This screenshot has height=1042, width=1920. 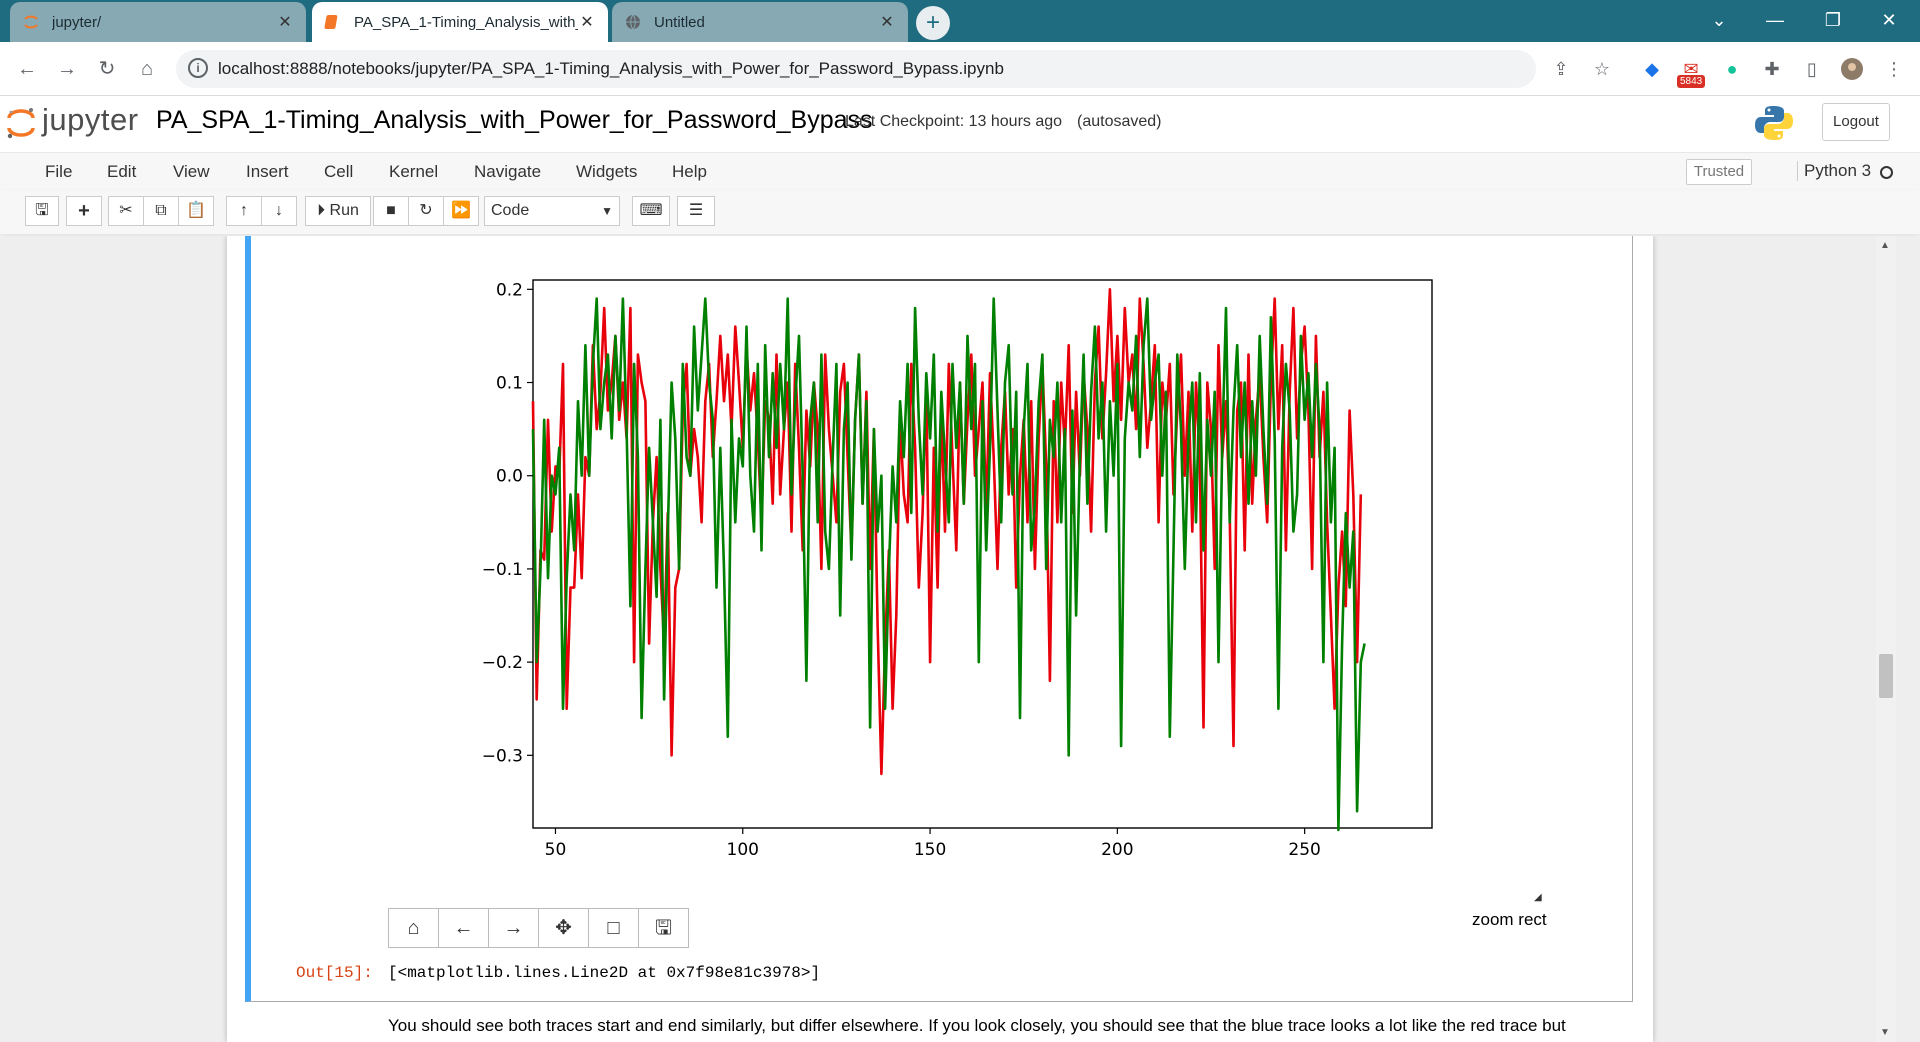 What do you see at coordinates (461, 211) in the screenshot?
I see `restart-run-all-icon: ⏩` at bounding box center [461, 211].